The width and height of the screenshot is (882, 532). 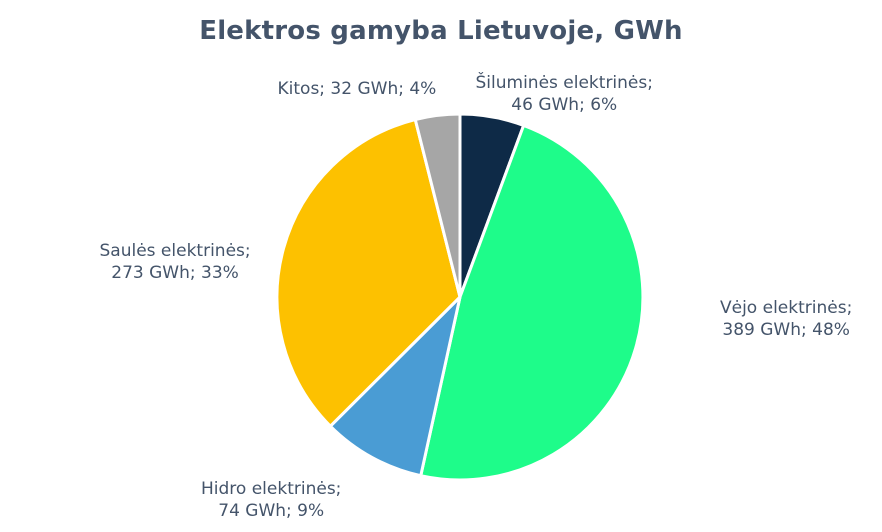 I want to click on slice-label-line2: 273 GWh; 33%, so click(x=175, y=273).